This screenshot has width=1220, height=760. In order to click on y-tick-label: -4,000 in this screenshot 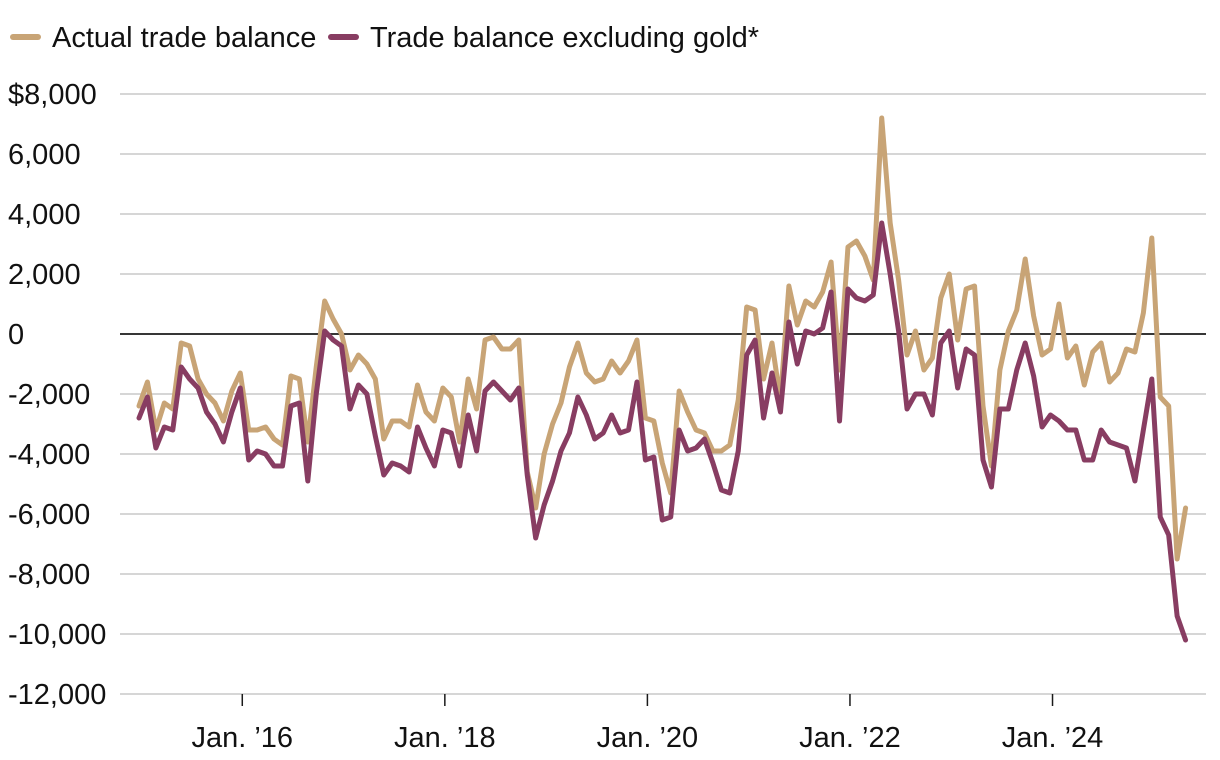, I will do `click(49, 455)`.